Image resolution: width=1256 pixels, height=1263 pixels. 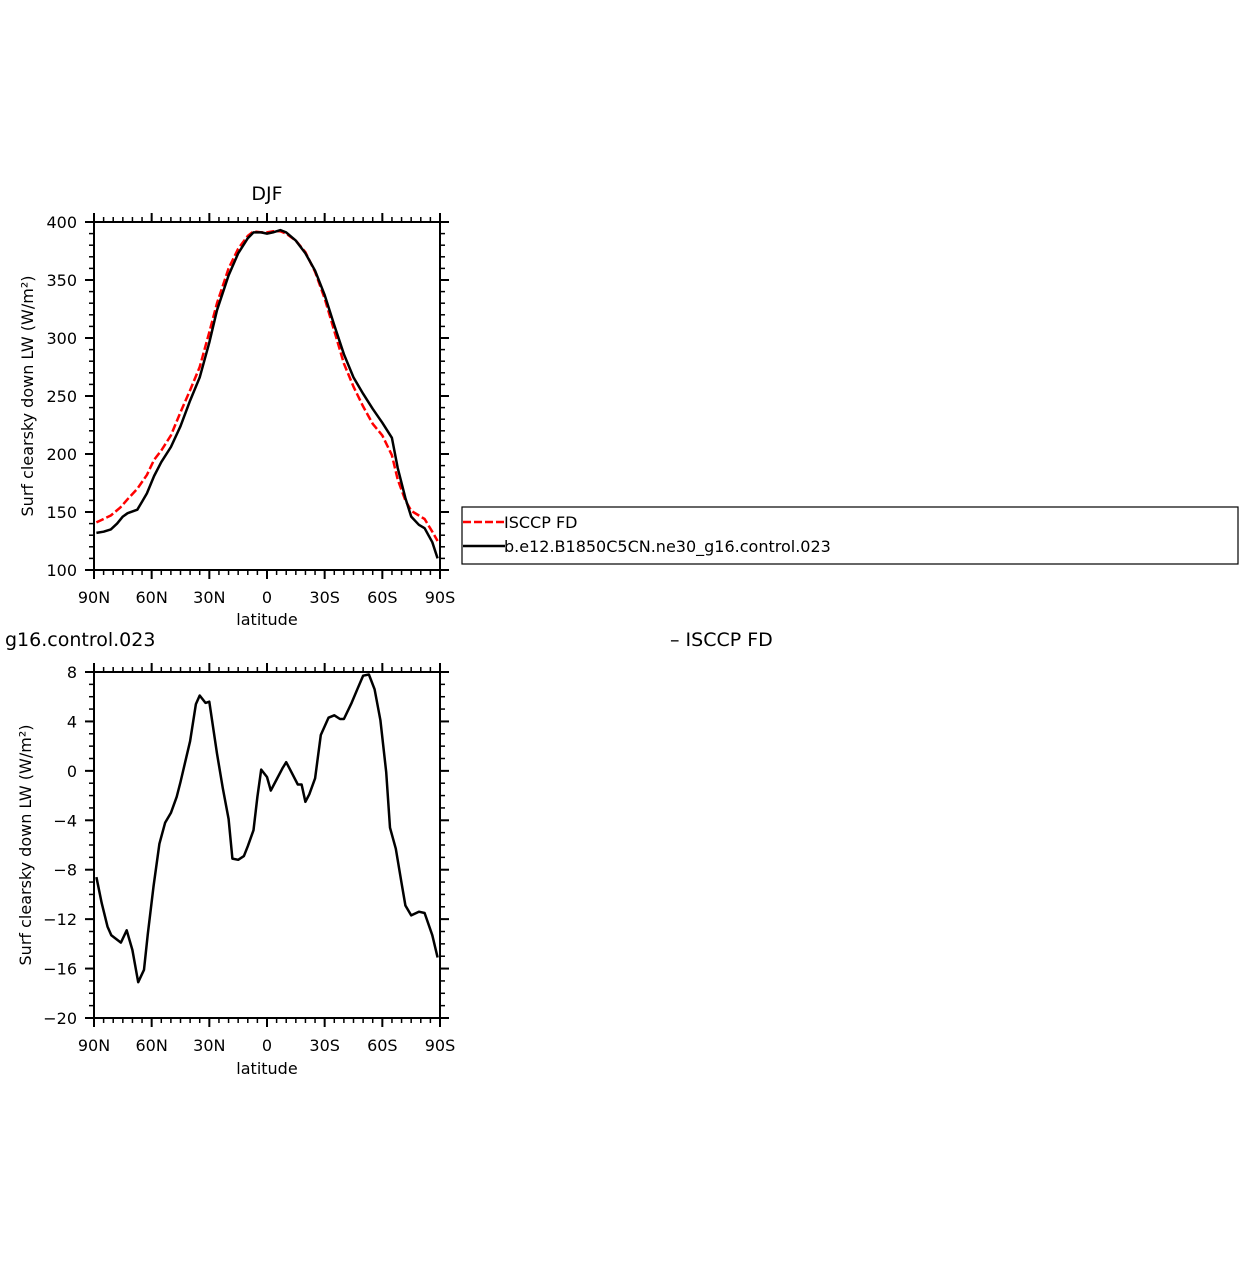 I want to click on top-panel-frame, so click(x=267, y=396).